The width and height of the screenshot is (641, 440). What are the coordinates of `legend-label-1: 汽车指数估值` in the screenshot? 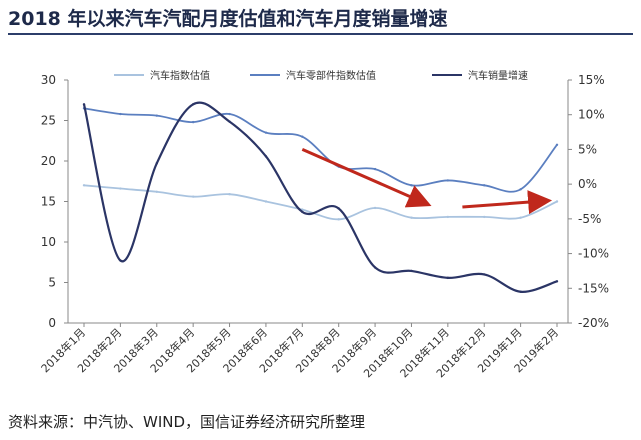 It's located at (180, 75).